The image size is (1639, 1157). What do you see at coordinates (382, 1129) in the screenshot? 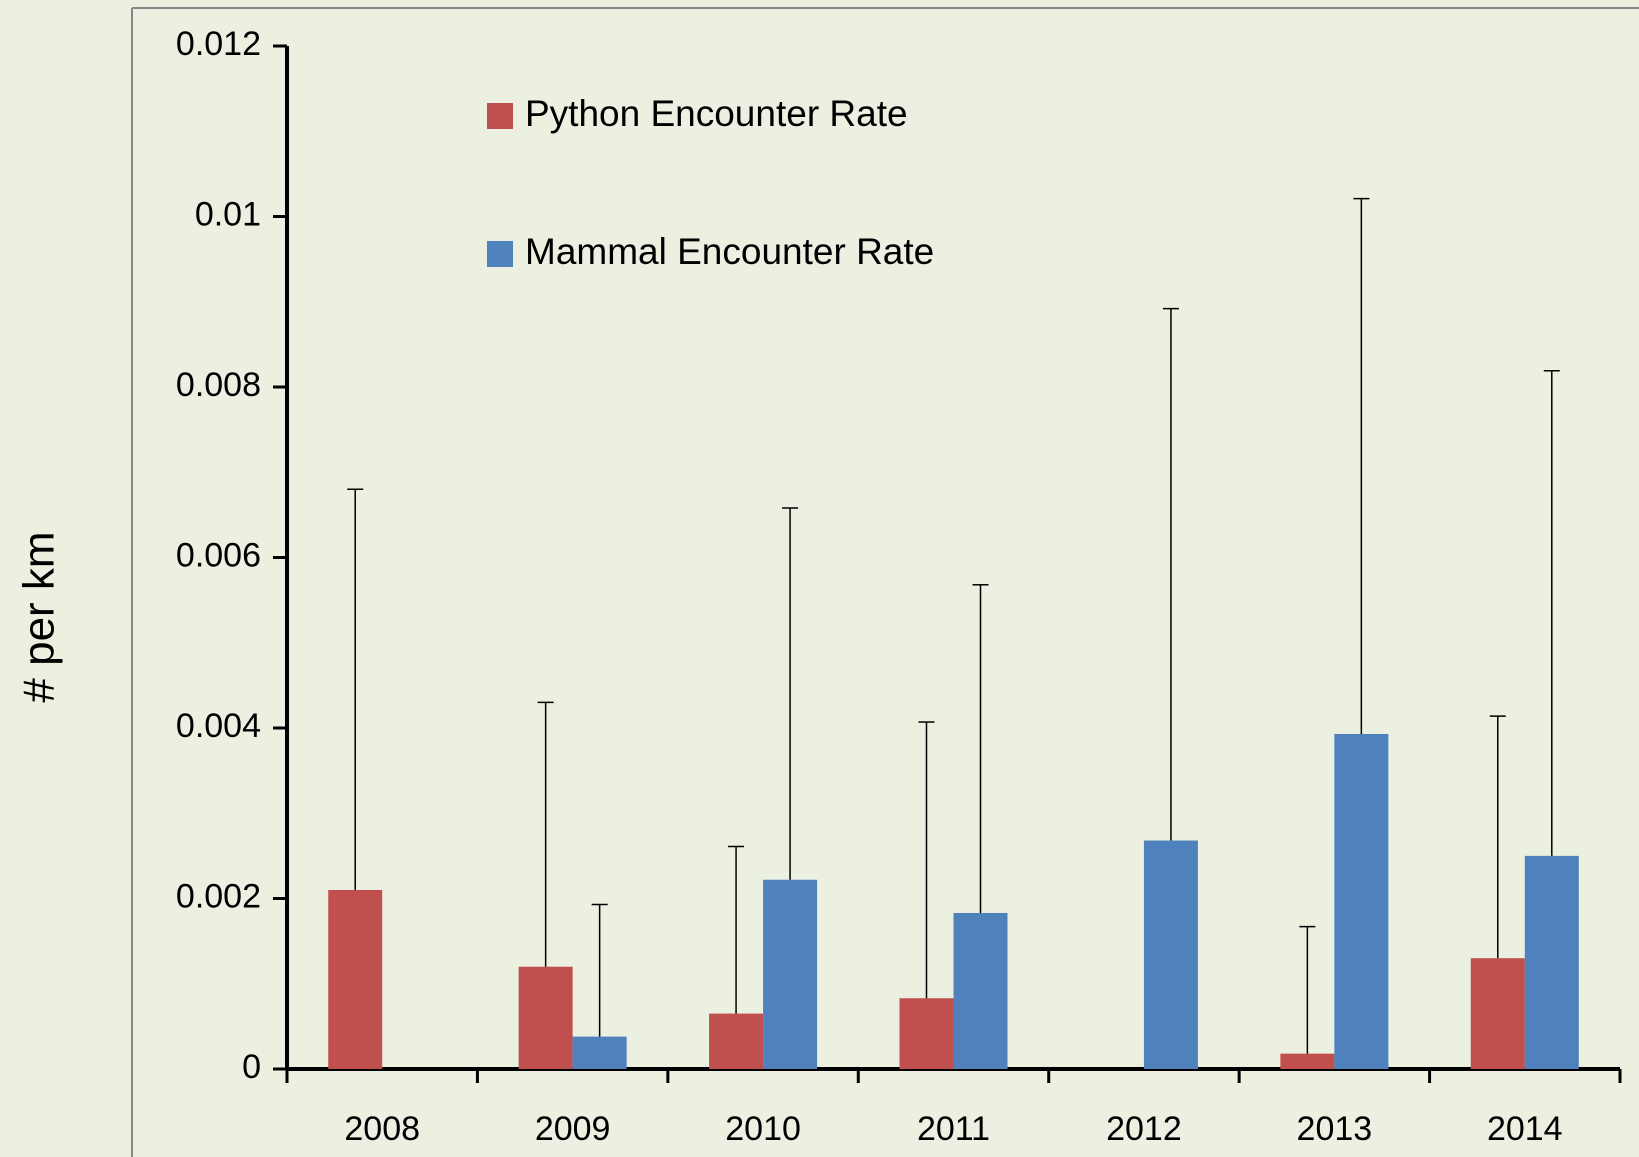
I see `x-tick-label: 2008` at bounding box center [382, 1129].